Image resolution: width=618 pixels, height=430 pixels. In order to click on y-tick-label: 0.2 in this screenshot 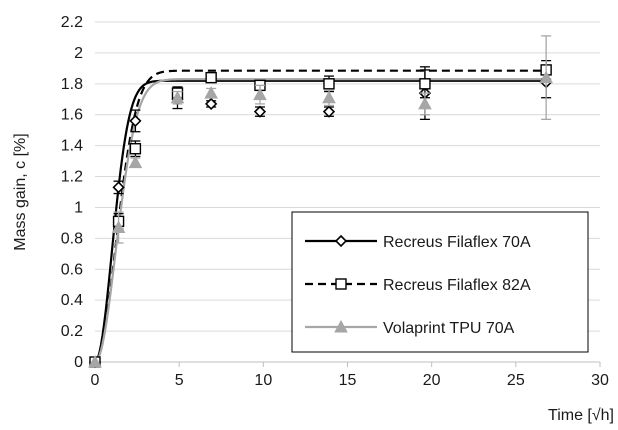, I will do `click(72, 331)`.